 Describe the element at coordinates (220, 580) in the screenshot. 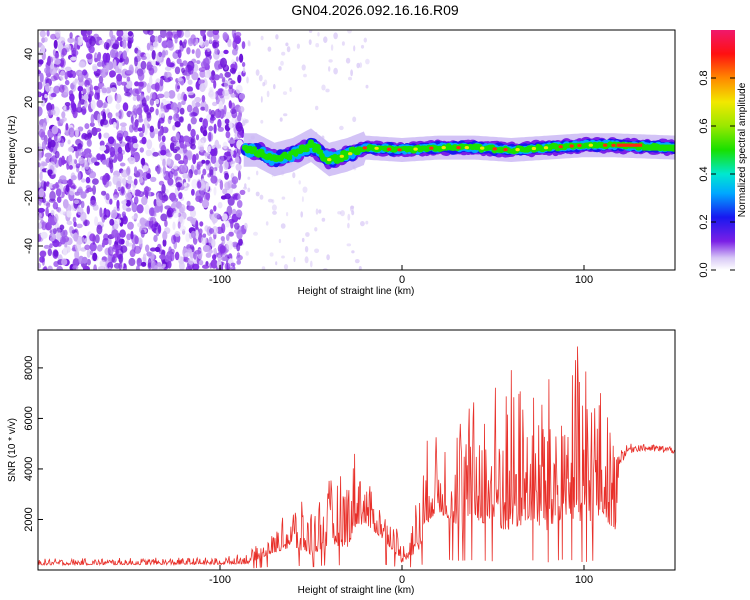

I see `x-tick-label: -100` at that location.